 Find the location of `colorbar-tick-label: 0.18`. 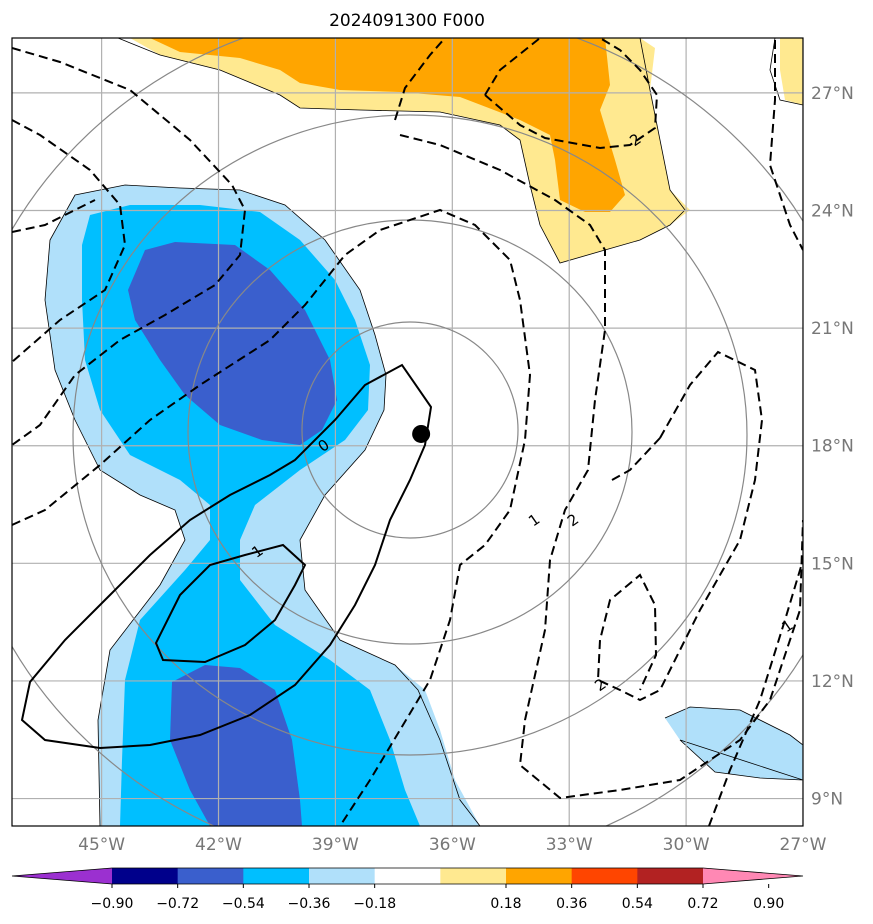

colorbar-tick-label: 0.18 is located at coordinates (505, 904).